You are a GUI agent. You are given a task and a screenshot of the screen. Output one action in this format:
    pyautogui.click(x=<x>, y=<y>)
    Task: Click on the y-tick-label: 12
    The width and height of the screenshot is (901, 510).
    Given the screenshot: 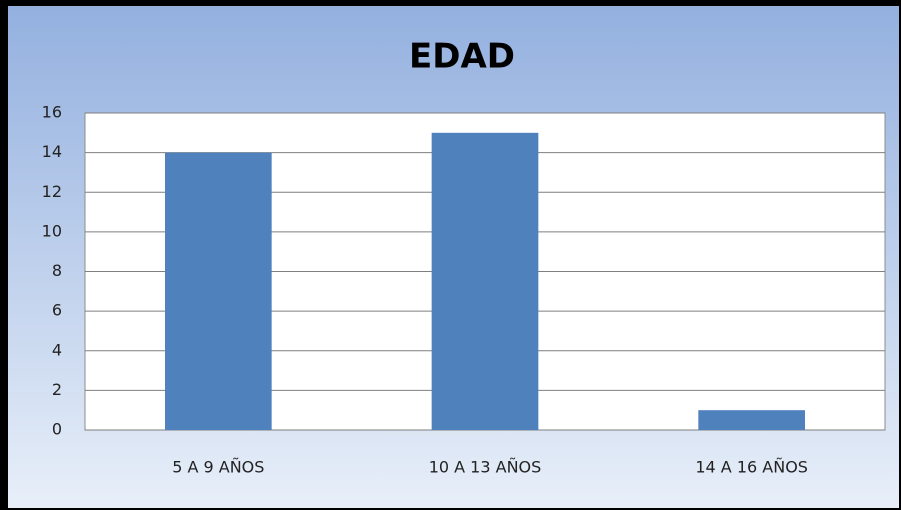 What is the action you would take?
    pyautogui.click(x=52, y=191)
    